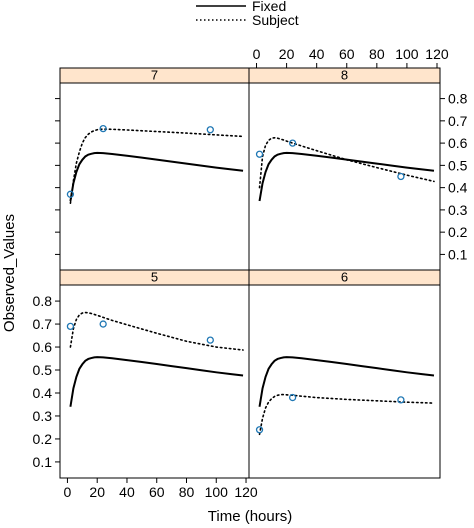  Describe the element at coordinates (458, 188) in the screenshot. I see `y-tick-label-right-0.4: 0.4` at that location.